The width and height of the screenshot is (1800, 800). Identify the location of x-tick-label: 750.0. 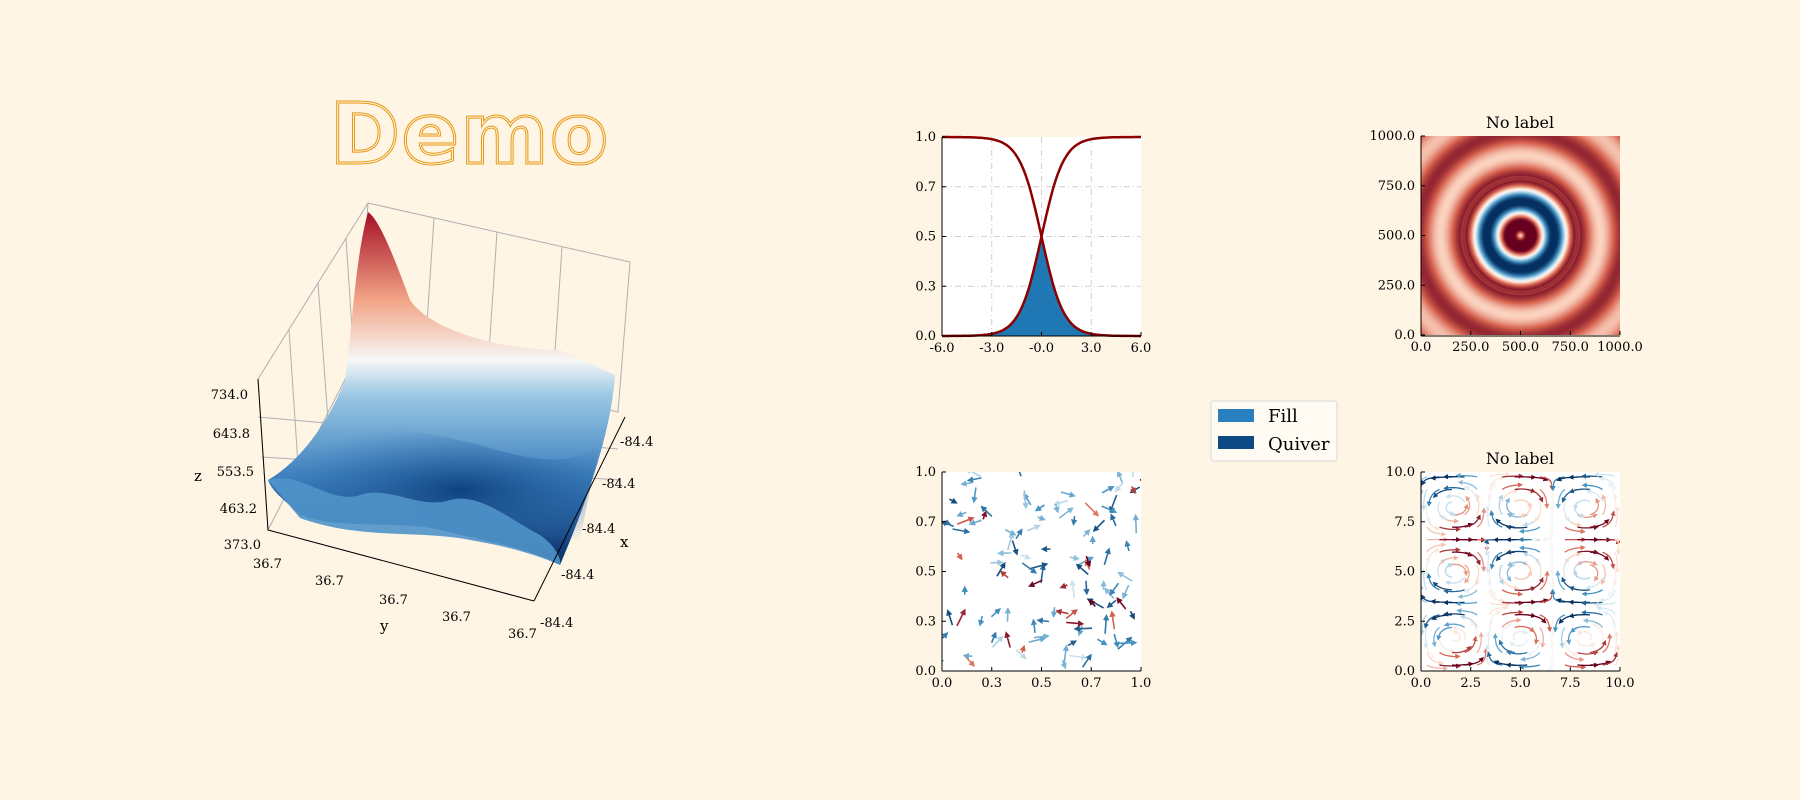
(1570, 347).